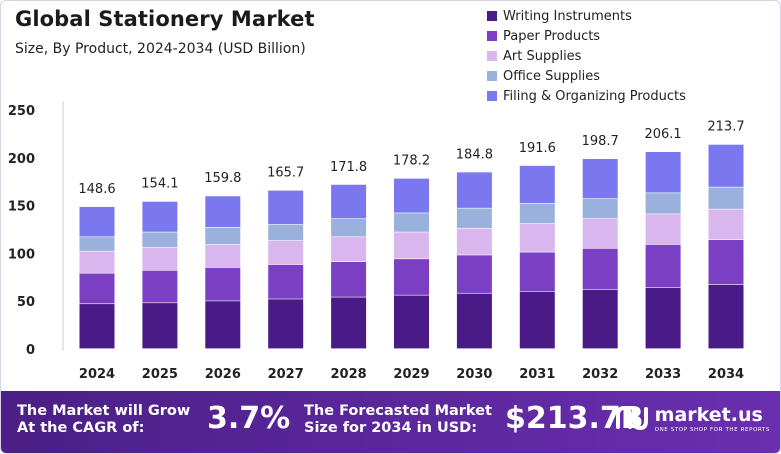 Image resolution: width=781 pixels, height=454 pixels. I want to click on bar-total-label: 178.2, so click(411, 161).